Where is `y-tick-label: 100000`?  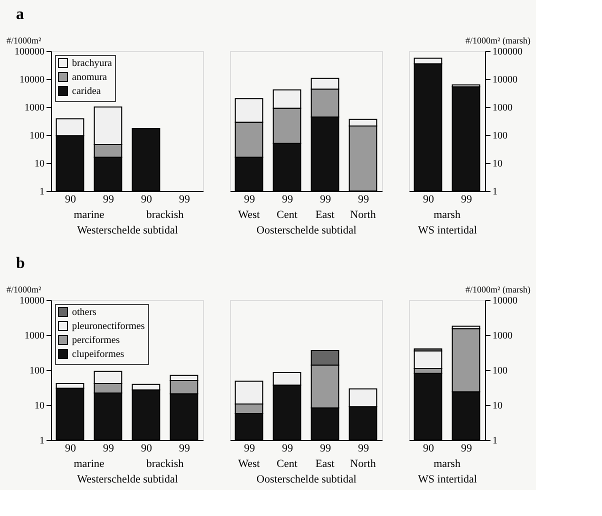 y-tick-label: 100000 is located at coordinates (29, 52).